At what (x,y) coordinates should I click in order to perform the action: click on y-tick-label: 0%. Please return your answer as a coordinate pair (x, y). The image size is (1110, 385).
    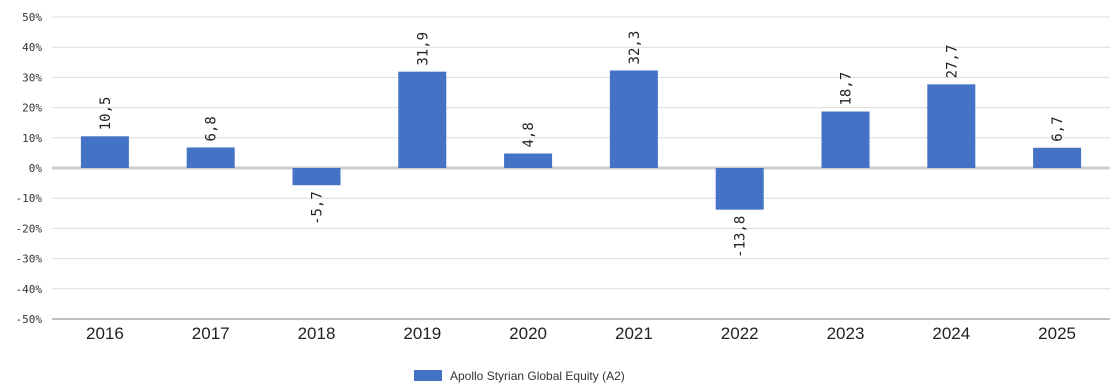
    Looking at the image, I should click on (36, 168).